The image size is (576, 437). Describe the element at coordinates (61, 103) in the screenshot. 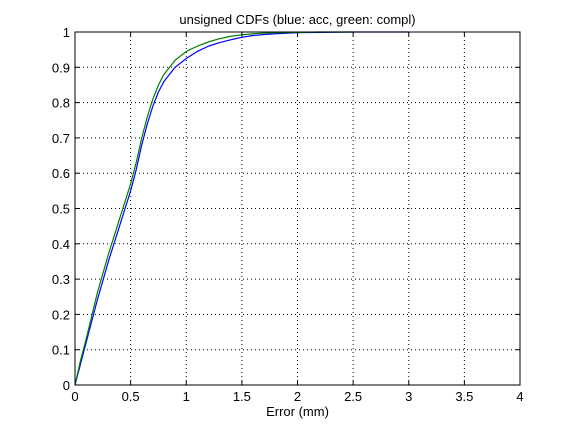

I see `y-tick-label: 0.8` at that location.